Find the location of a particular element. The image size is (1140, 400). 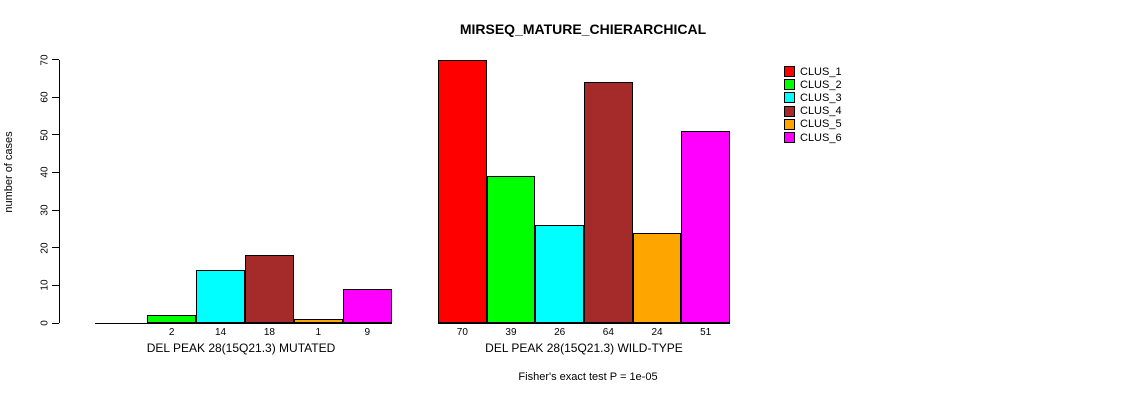

bar-value-label: 14 is located at coordinates (220, 332).